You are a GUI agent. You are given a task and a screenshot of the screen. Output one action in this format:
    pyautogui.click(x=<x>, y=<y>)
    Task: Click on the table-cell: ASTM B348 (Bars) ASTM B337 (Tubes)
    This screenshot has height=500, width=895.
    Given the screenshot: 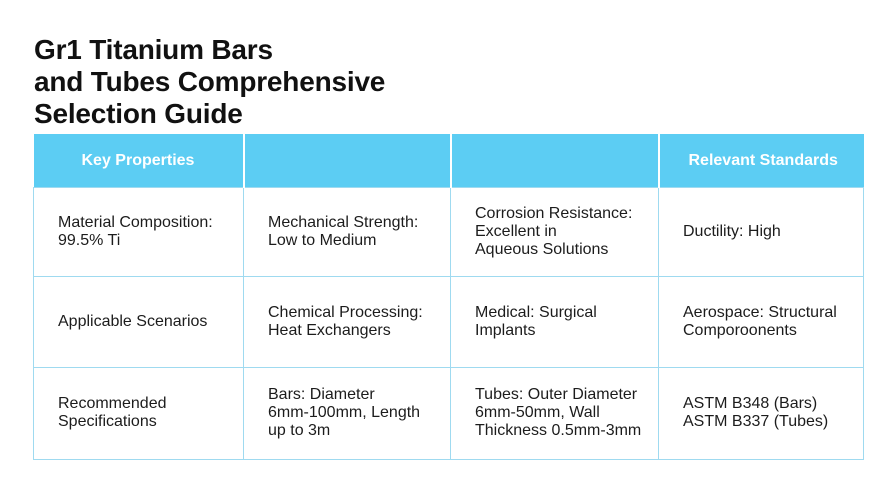 What is the action you would take?
    pyautogui.click(x=761, y=413)
    